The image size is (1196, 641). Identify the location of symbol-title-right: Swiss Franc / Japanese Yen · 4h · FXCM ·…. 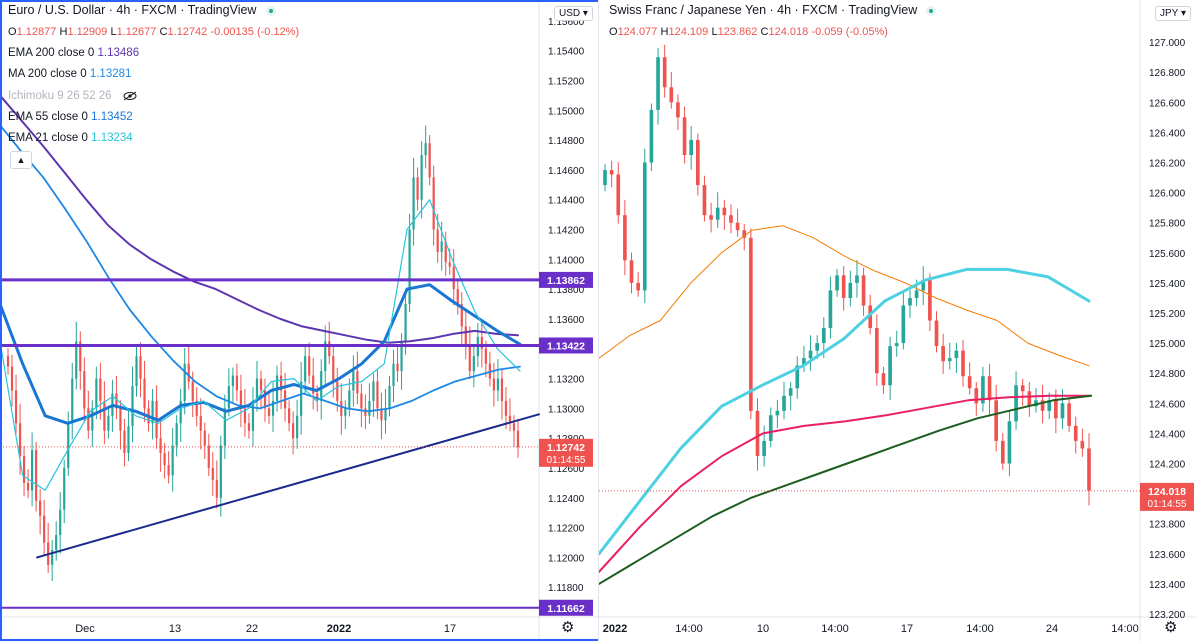
(763, 10).